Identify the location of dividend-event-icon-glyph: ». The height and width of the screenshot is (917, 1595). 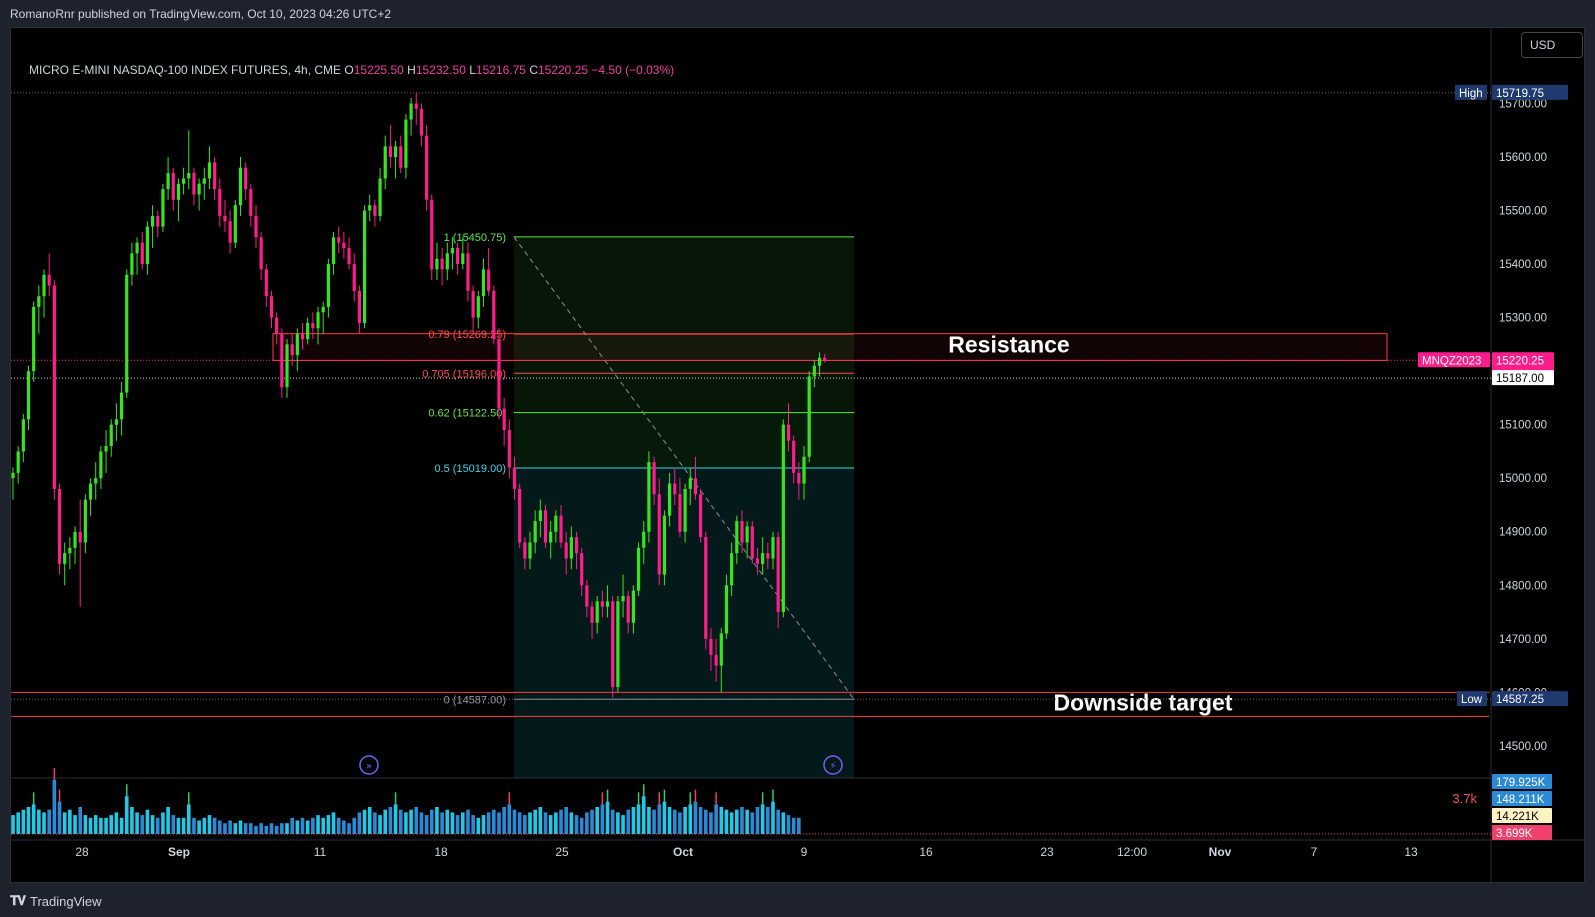
(369, 766).